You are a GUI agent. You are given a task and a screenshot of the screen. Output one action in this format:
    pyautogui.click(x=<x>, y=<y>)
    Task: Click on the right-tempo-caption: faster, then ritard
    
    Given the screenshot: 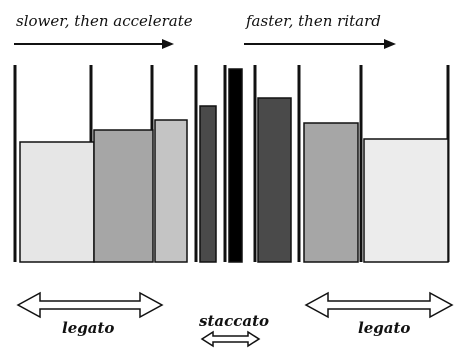 What is the action you would take?
    pyautogui.click(x=313, y=21)
    